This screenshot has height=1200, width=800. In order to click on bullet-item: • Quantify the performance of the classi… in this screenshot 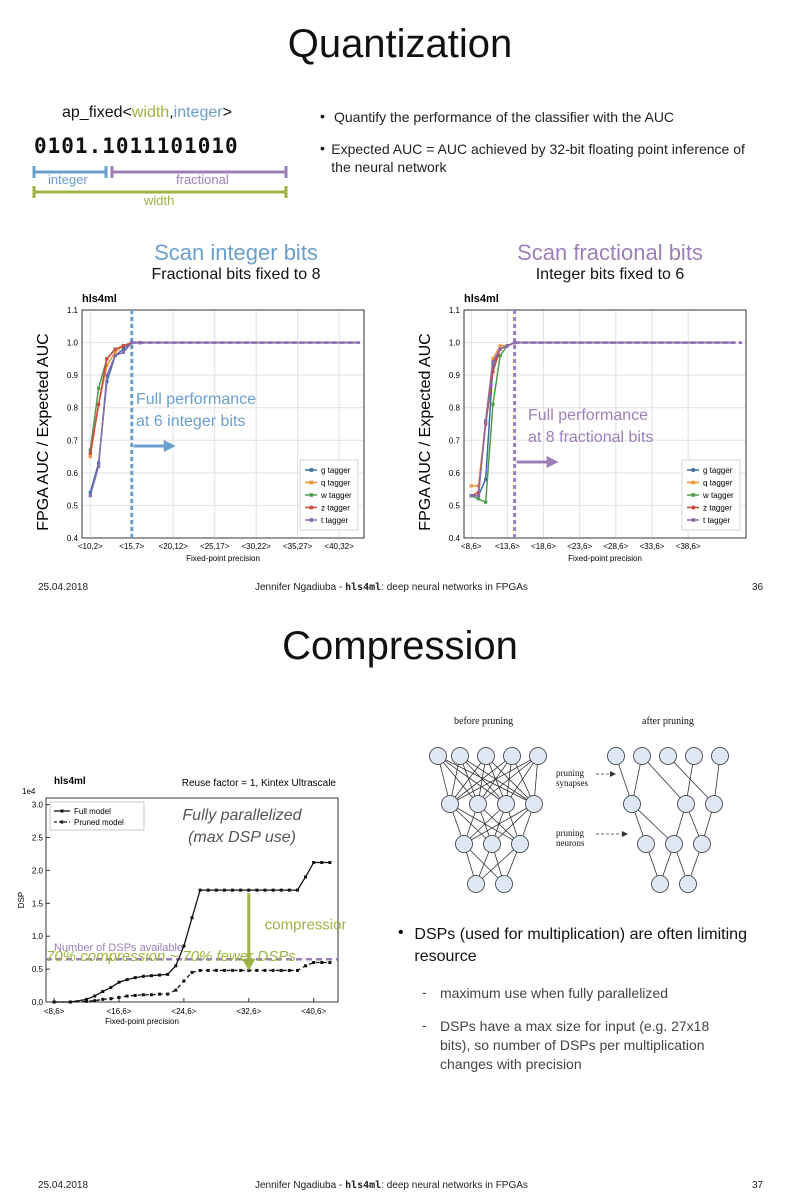, I will do `click(540, 117)`.